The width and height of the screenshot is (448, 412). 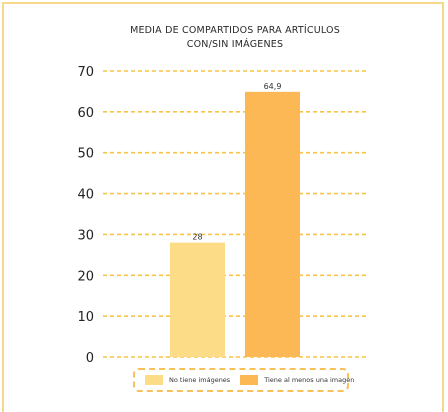 I want to click on legend-swatch-no-images, so click(x=154, y=380).